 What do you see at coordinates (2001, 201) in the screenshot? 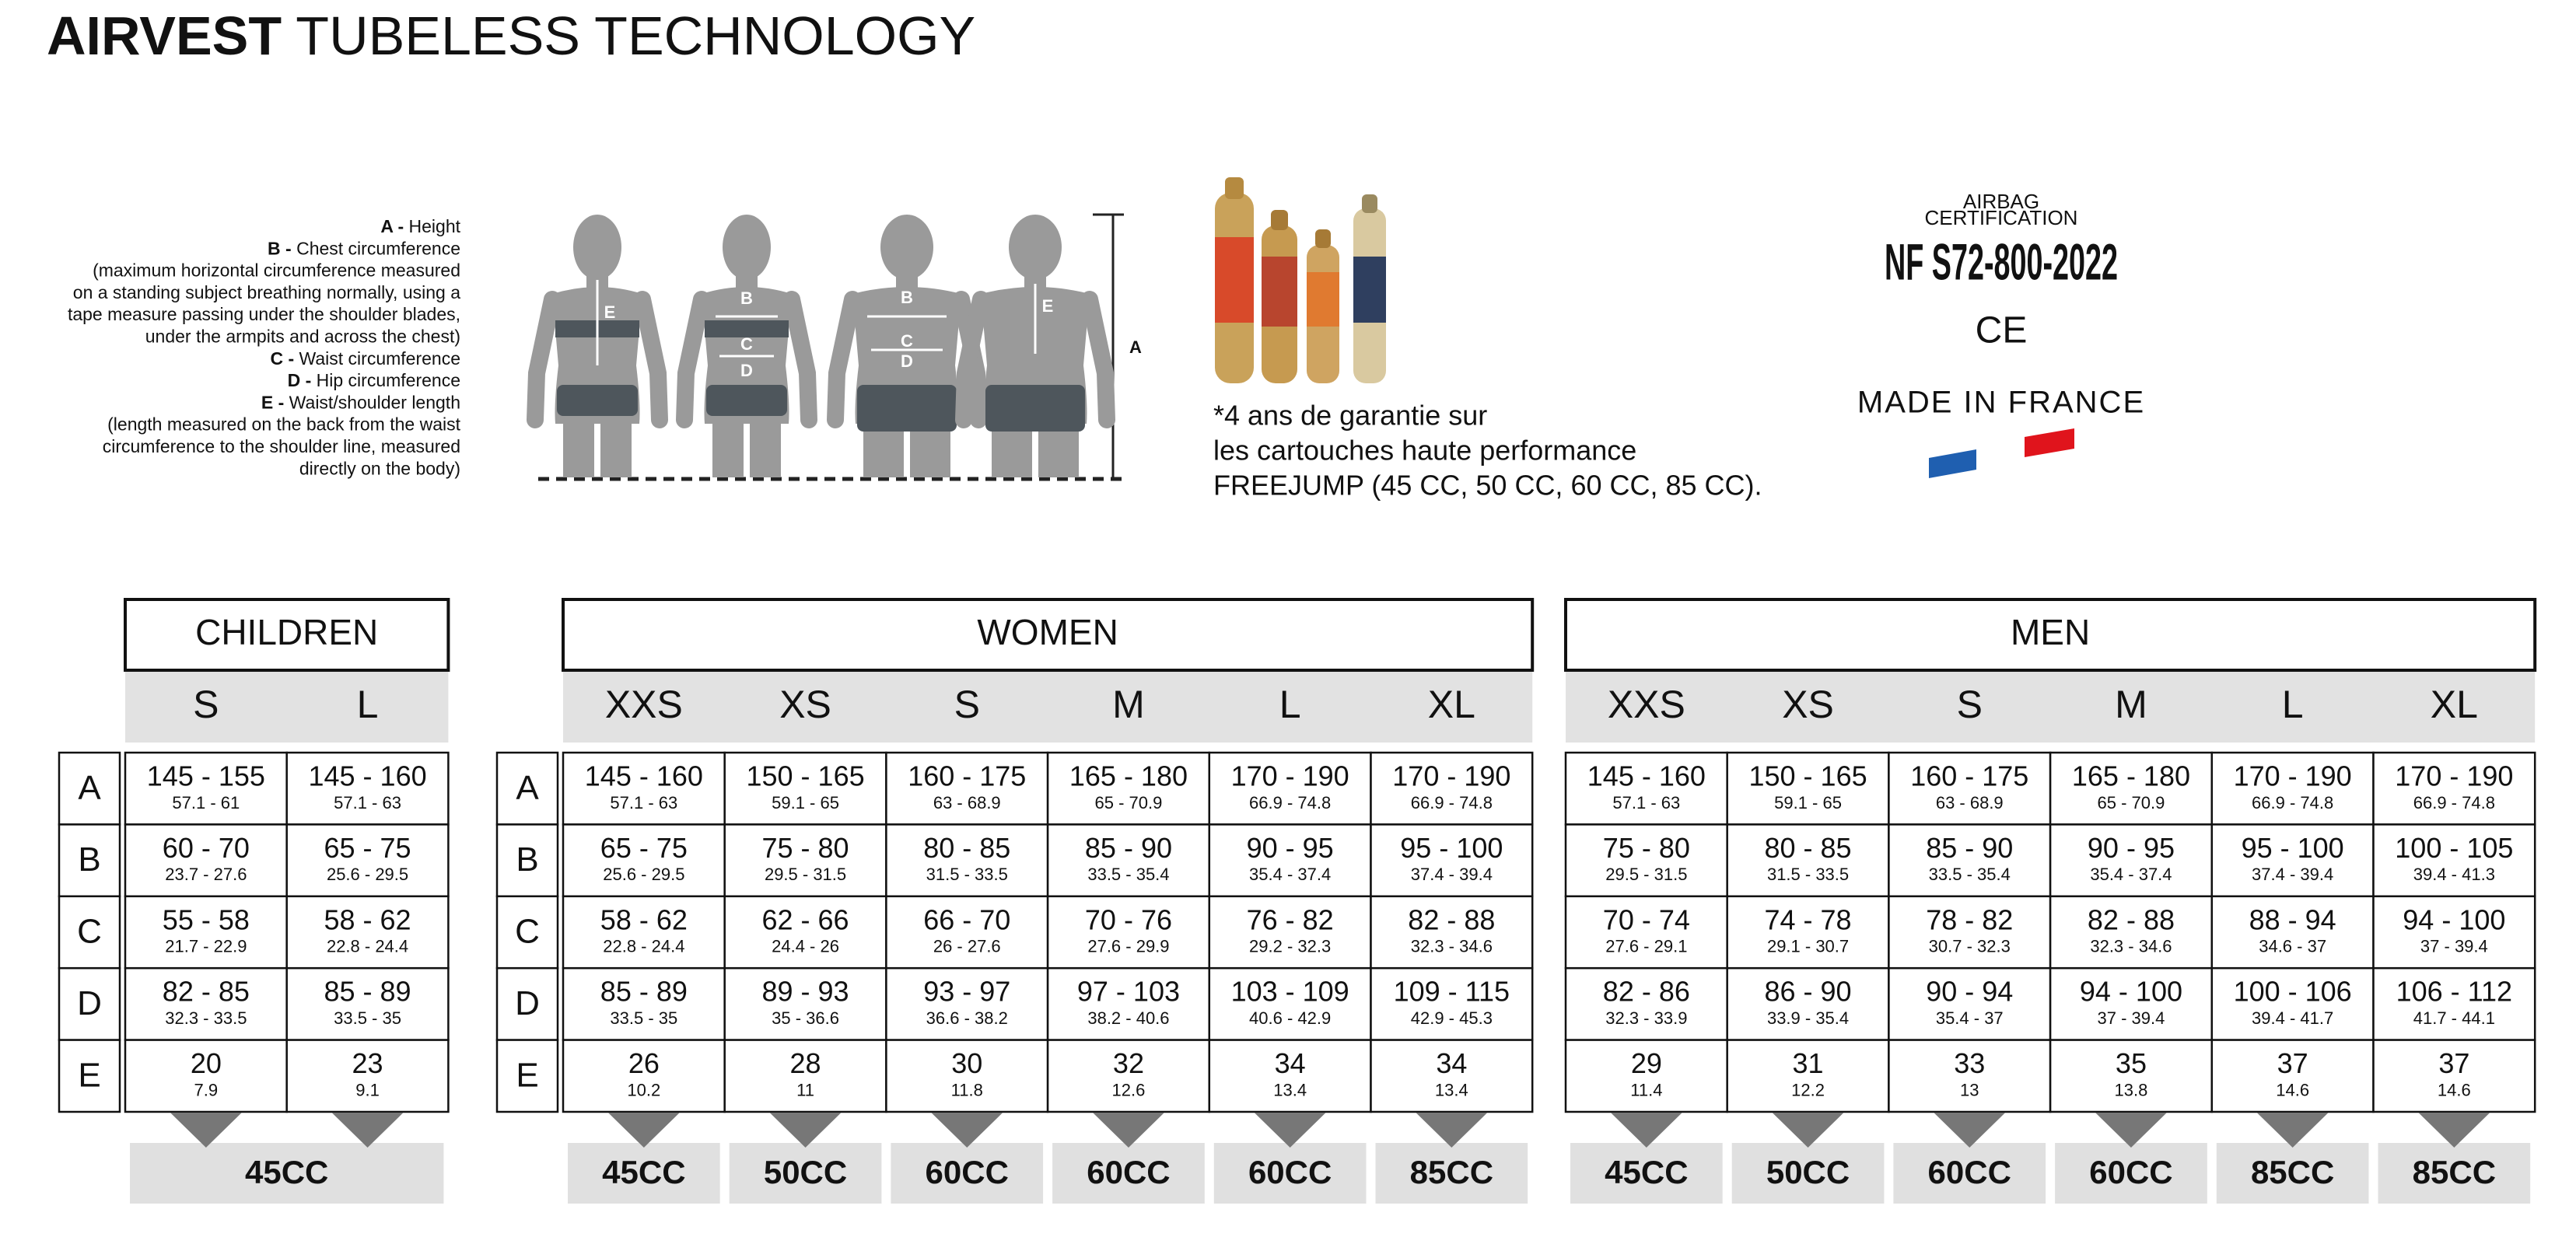
I see `cert-line: AIRBAG` at bounding box center [2001, 201].